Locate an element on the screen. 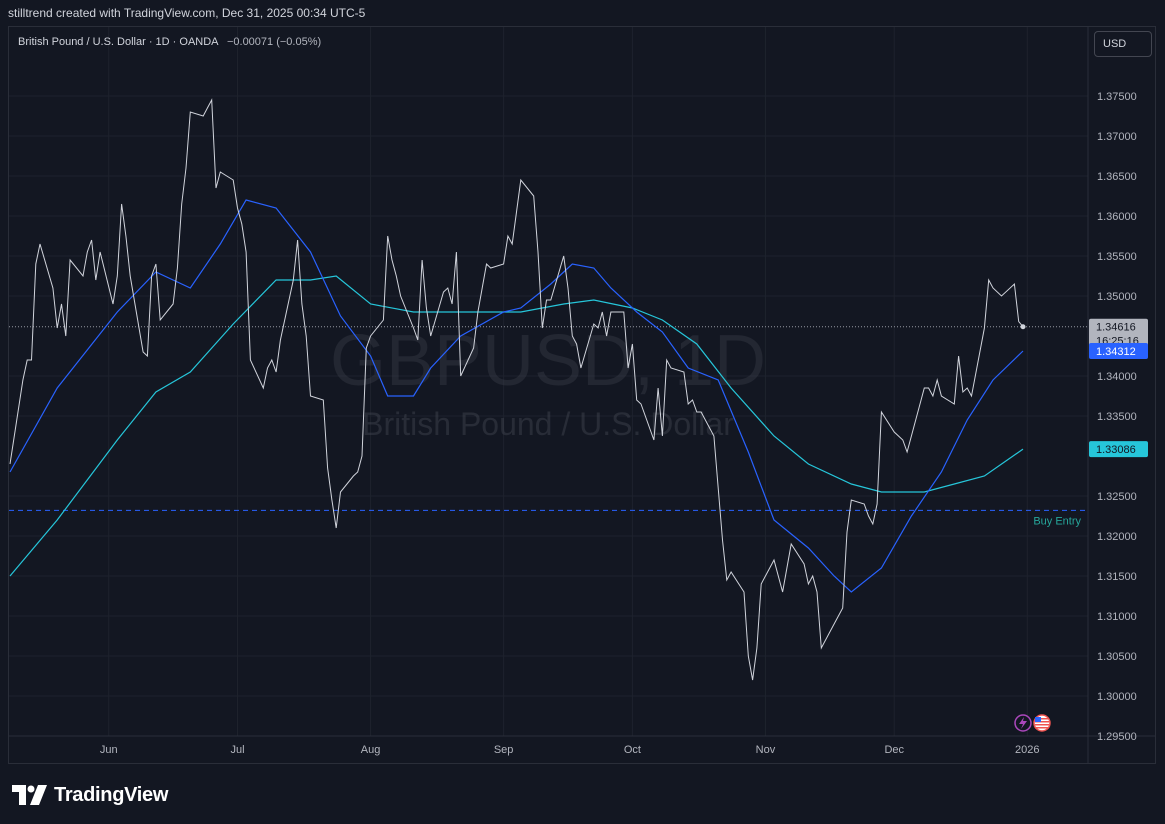 The width and height of the screenshot is (1165, 824). us-flag-event-icon is located at coordinates (1042, 723).